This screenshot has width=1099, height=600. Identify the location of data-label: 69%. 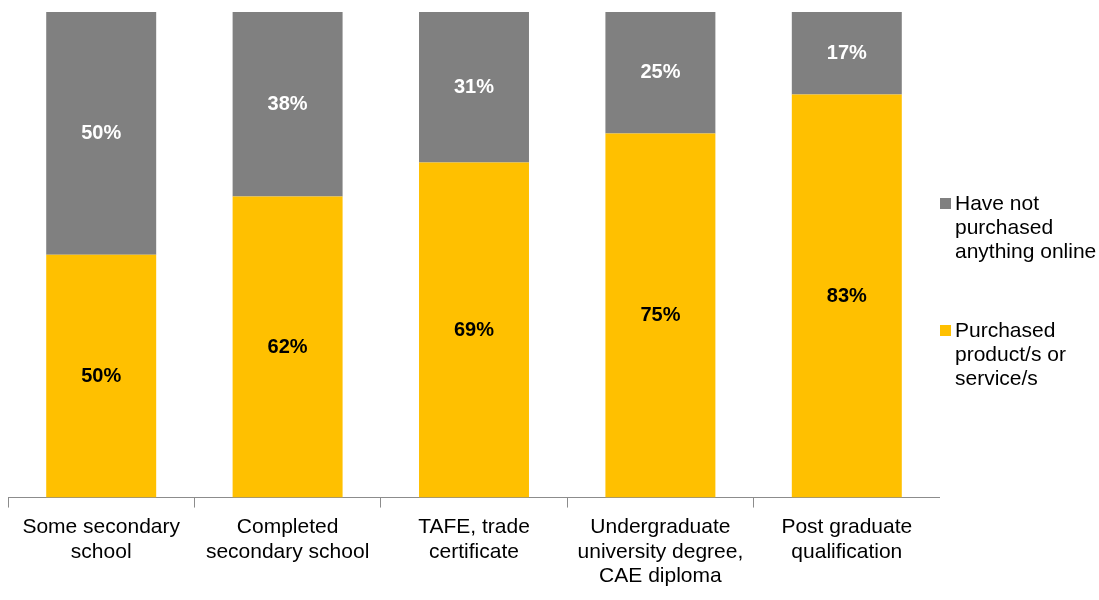
(474, 328).